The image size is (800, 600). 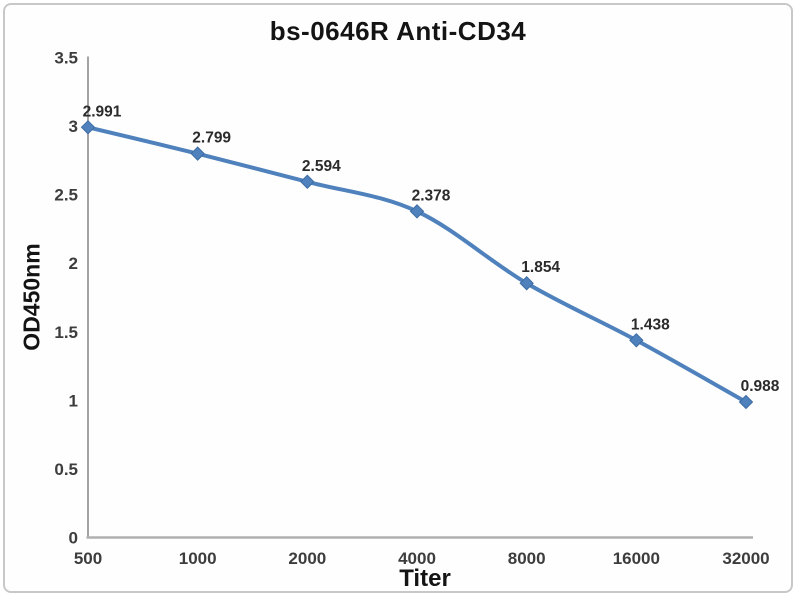 What do you see at coordinates (73, 400) in the screenshot?
I see `y-tick-label: 1` at bounding box center [73, 400].